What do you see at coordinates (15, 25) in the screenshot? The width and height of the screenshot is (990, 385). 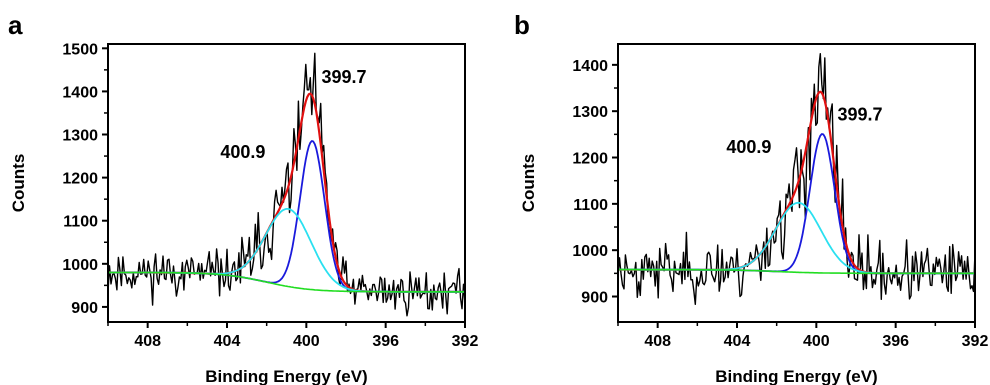 I see `panel-letter: a` at bounding box center [15, 25].